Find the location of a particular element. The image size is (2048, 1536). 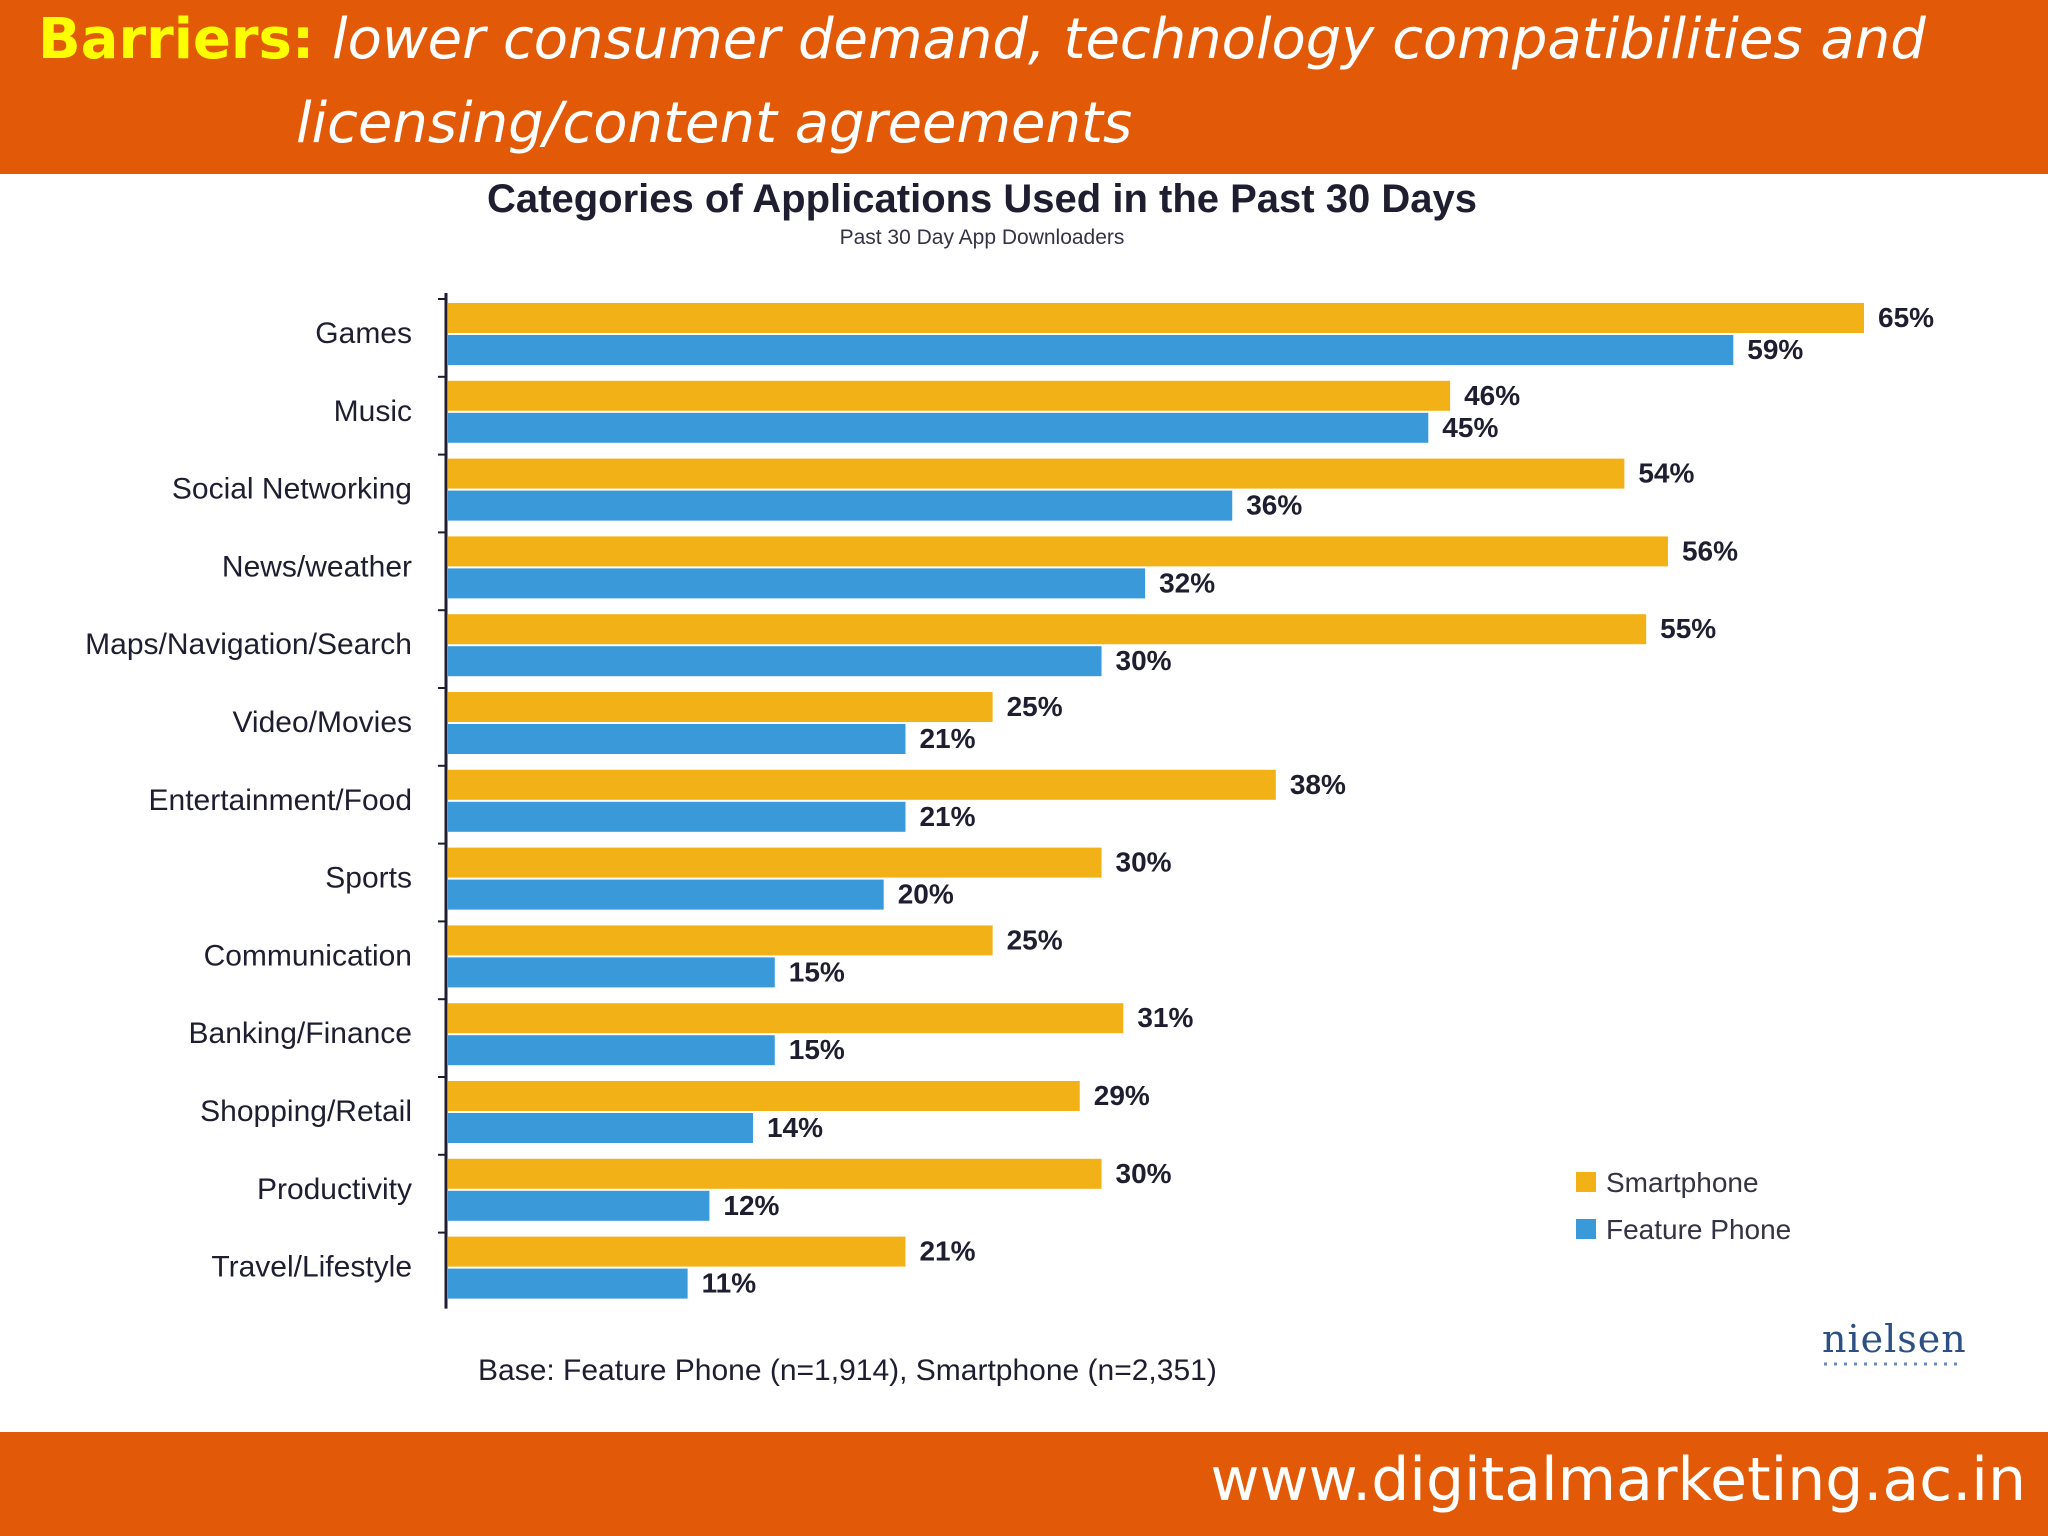

legend-feature-phone-swatch is located at coordinates (1586, 1229).